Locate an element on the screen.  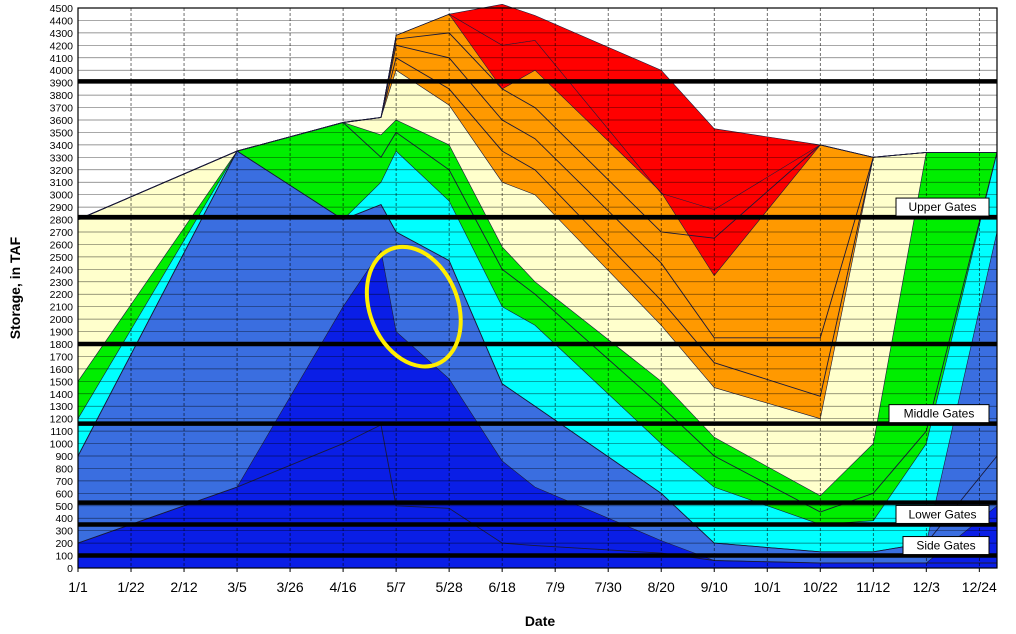
y-tick-label: 3900 is located at coordinates (62, 84).